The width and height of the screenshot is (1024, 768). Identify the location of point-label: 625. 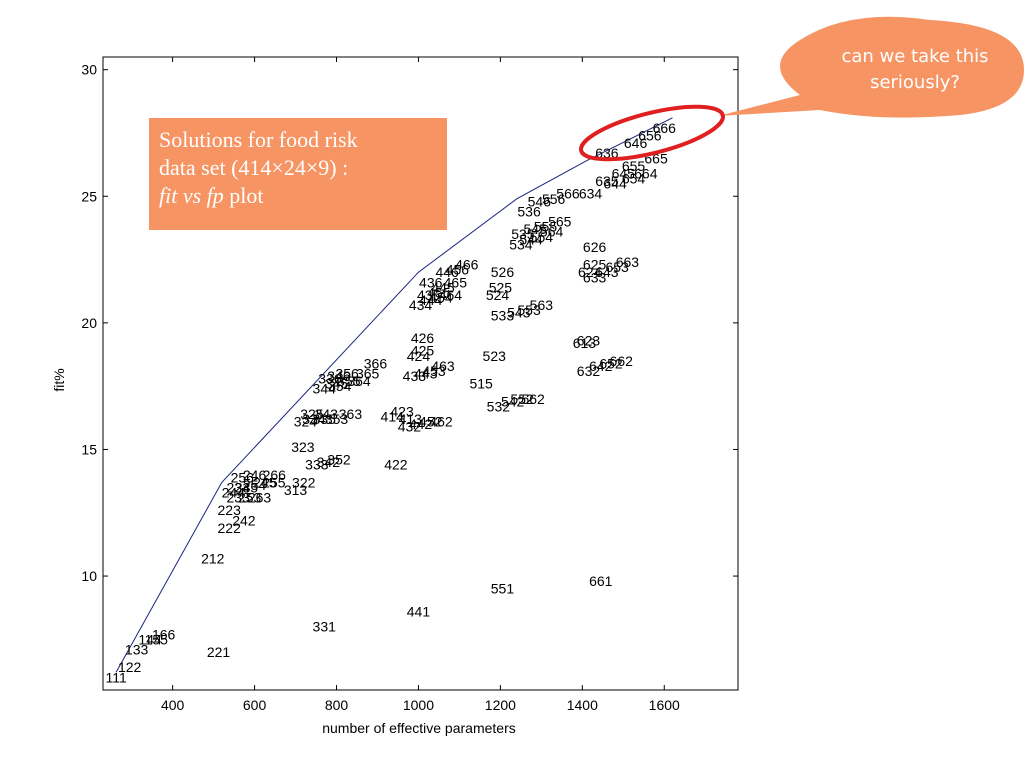
(595, 265).